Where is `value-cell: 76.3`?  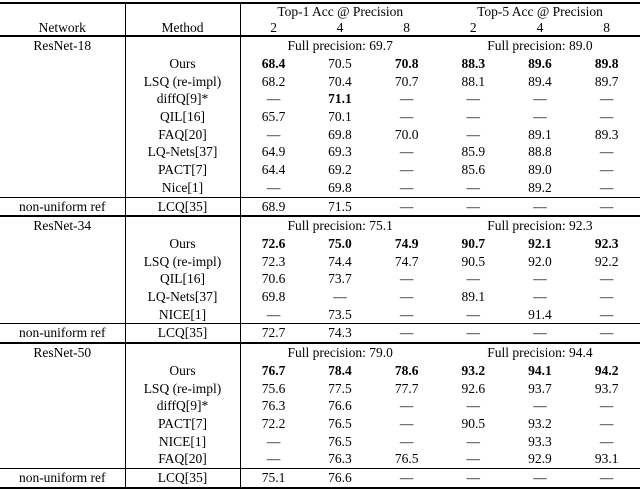 value-cell: 76.3 is located at coordinates (273, 406).